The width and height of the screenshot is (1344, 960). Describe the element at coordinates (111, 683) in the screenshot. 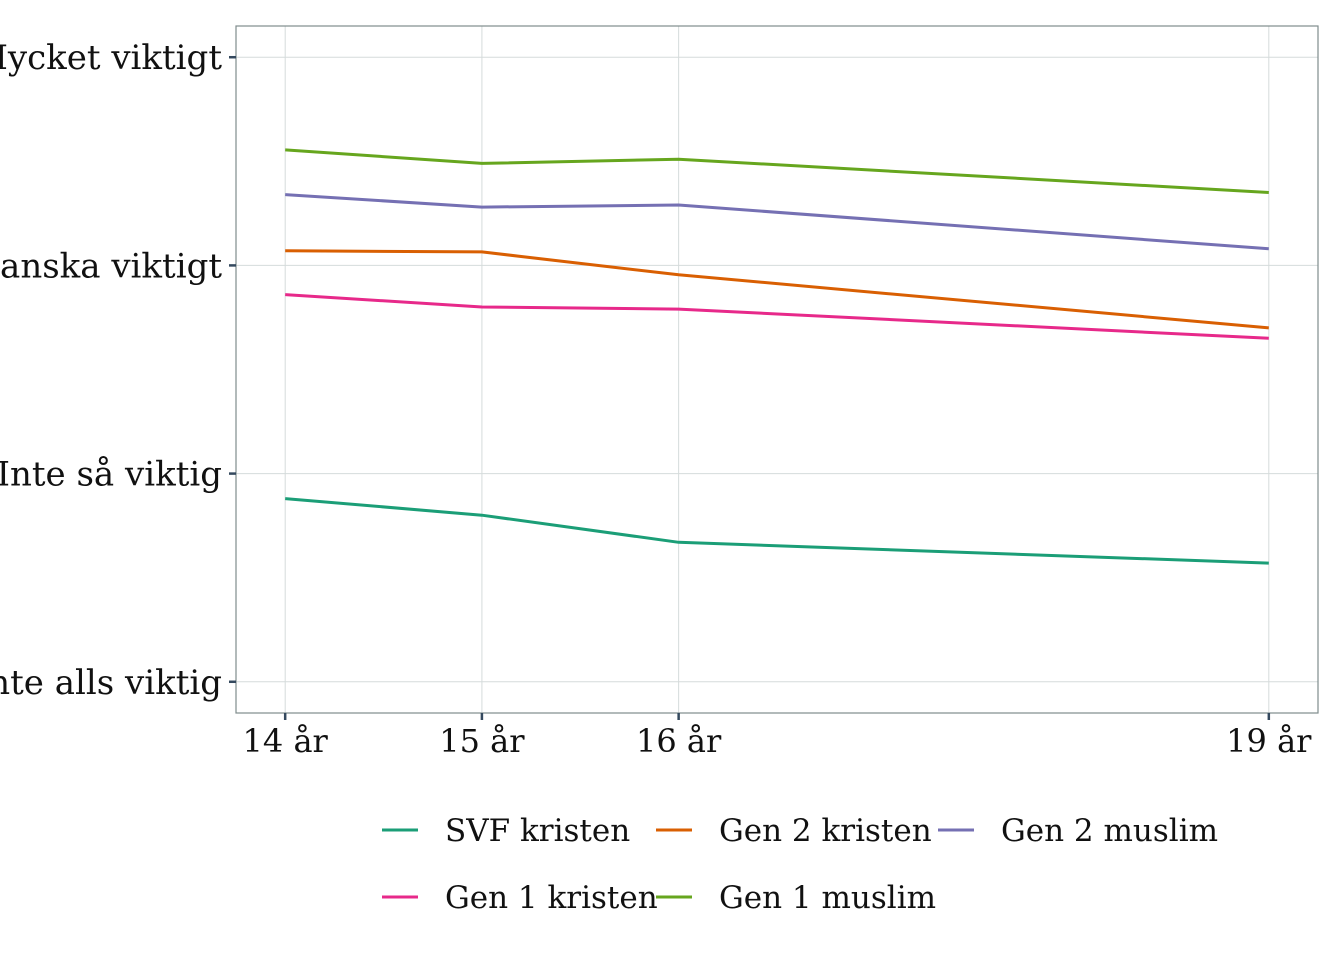

I see `y-tick-label: Inte alls viktig` at that location.